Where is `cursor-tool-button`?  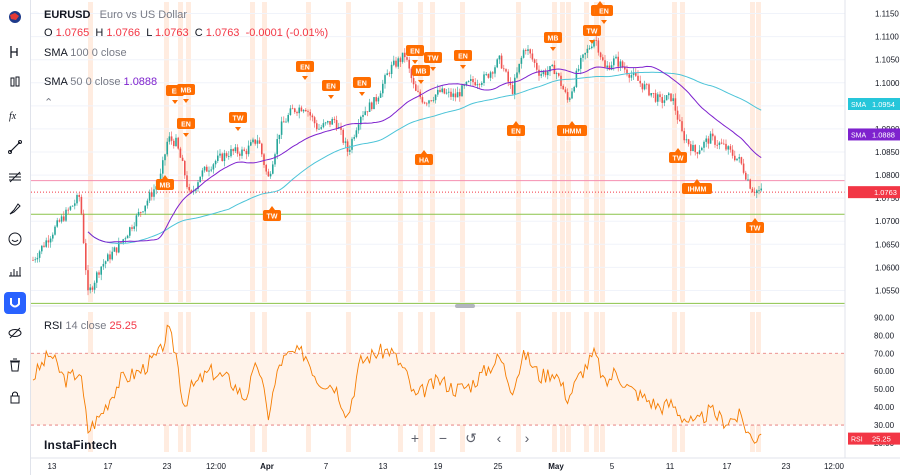
cursor-tool-button is located at coordinates (15, 52).